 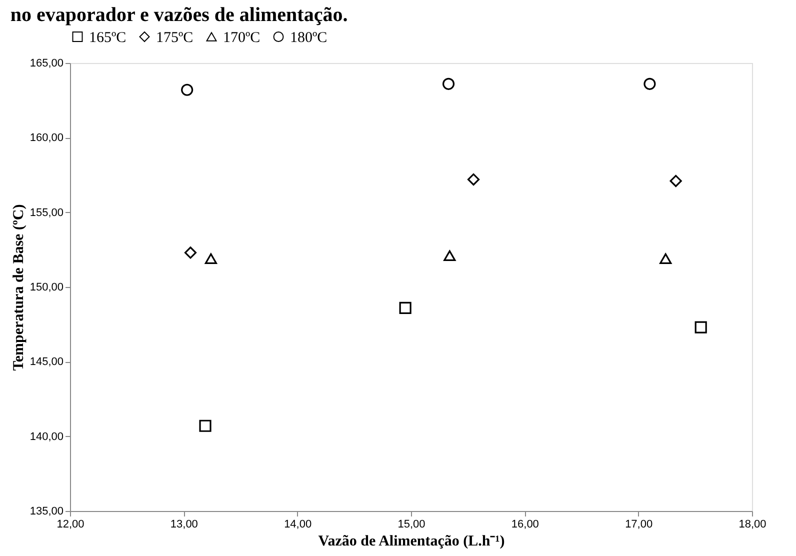 I want to click on legend-label: 165ºC, so click(x=107, y=38).